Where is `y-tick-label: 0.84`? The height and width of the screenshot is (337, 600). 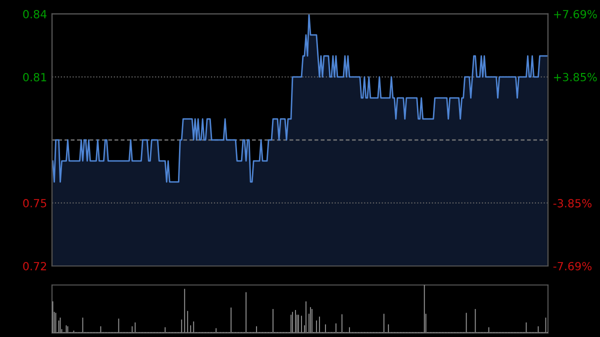 y-tick-label: 0.84 is located at coordinates (35, 14).